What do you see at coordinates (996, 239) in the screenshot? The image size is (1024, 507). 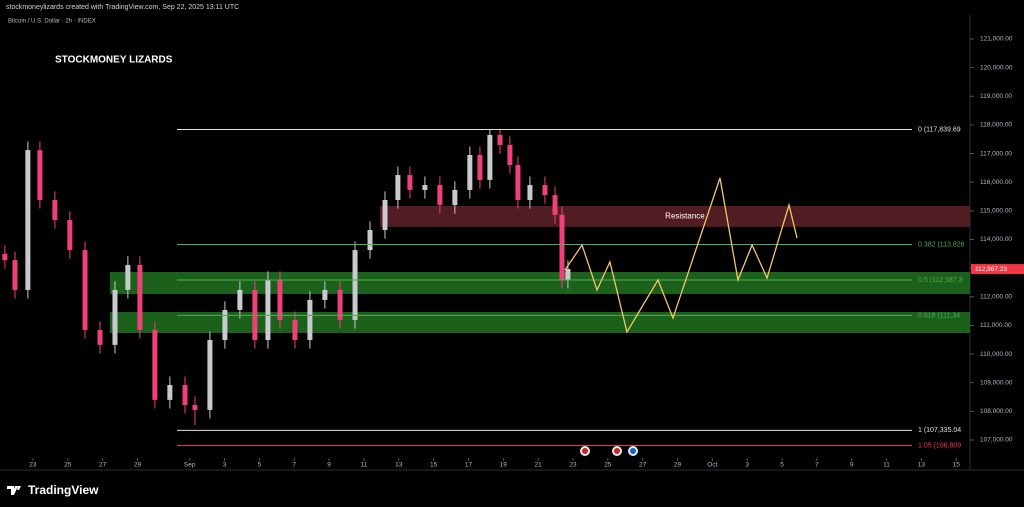 I see `y-tick-label: 114,000.00` at bounding box center [996, 239].